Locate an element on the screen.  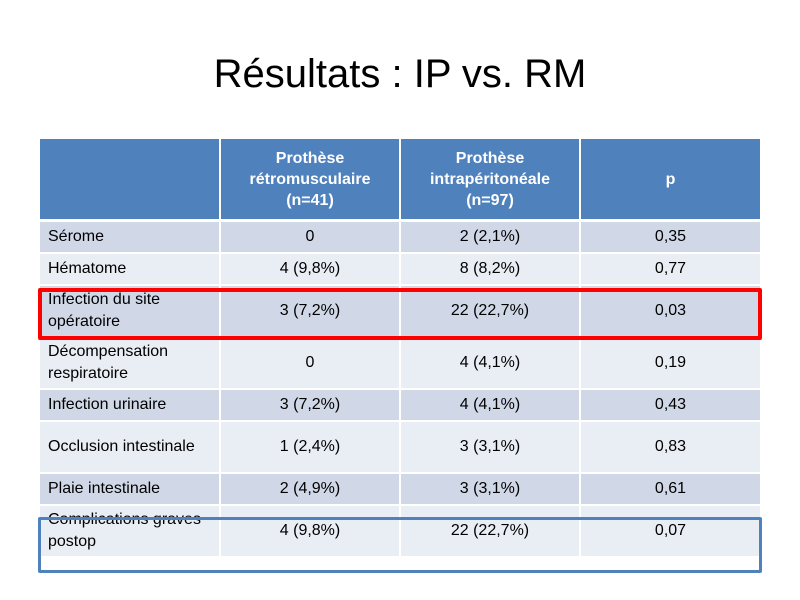
cell-p: 0,61 is located at coordinates (670, 489).